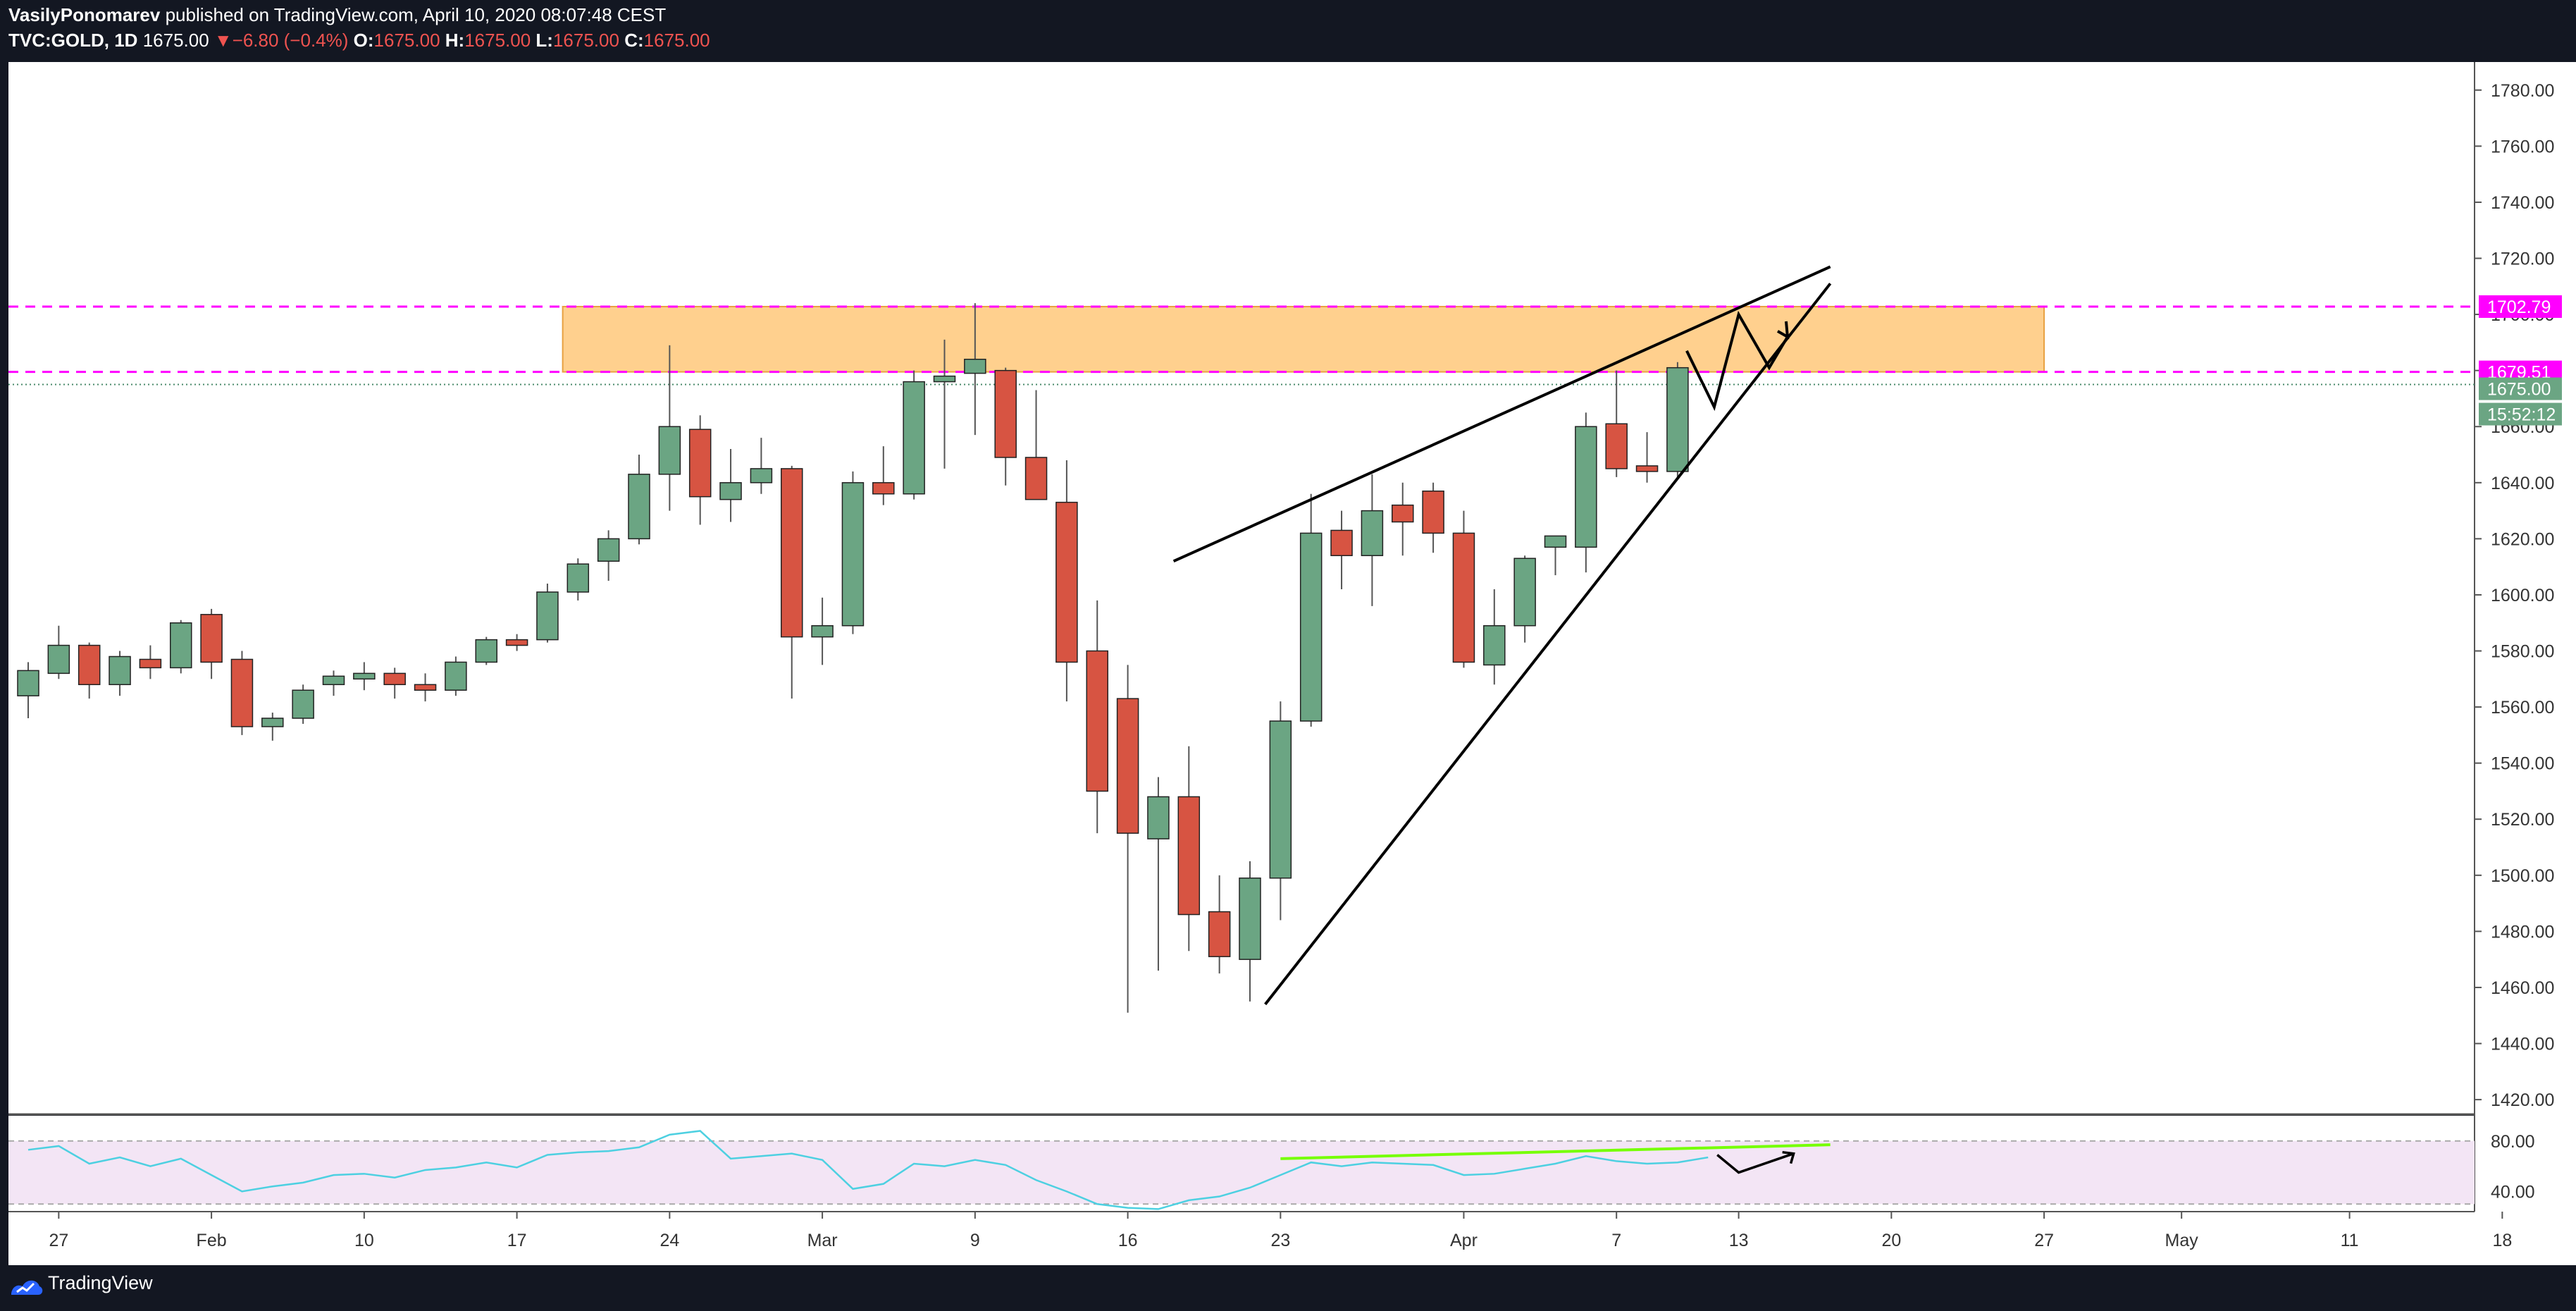 This screenshot has height=1311, width=2576. What do you see at coordinates (1783, 330) in the screenshot?
I see `projection-arrow-head` at bounding box center [1783, 330].